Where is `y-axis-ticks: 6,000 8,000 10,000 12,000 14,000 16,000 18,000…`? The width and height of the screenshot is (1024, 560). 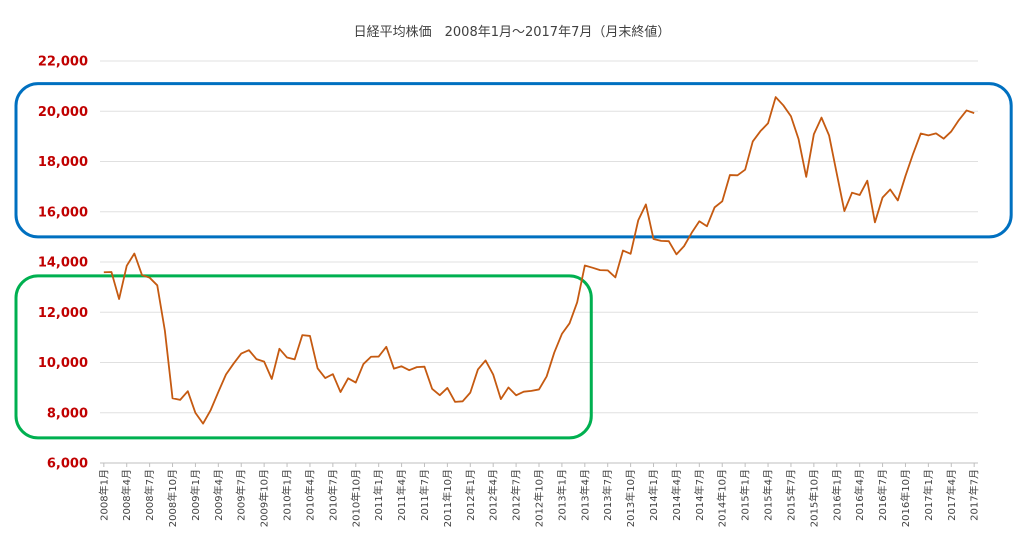
y-axis-ticks: 6,000 8,000 10,000 12,000 14,000 16,000 18,000… is located at coordinates (63, 263).